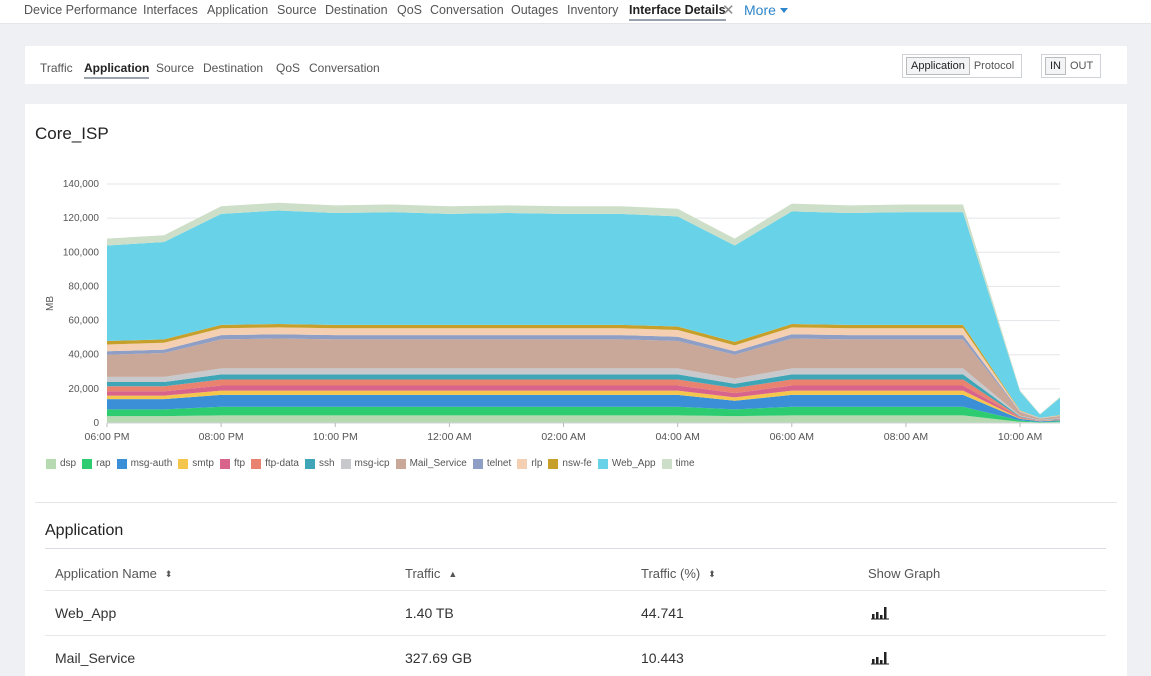 This screenshot has width=1151, height=676. Describe the element at coordinates (96, 463) in the screenshot. I see `legend-item: rap` at that location.